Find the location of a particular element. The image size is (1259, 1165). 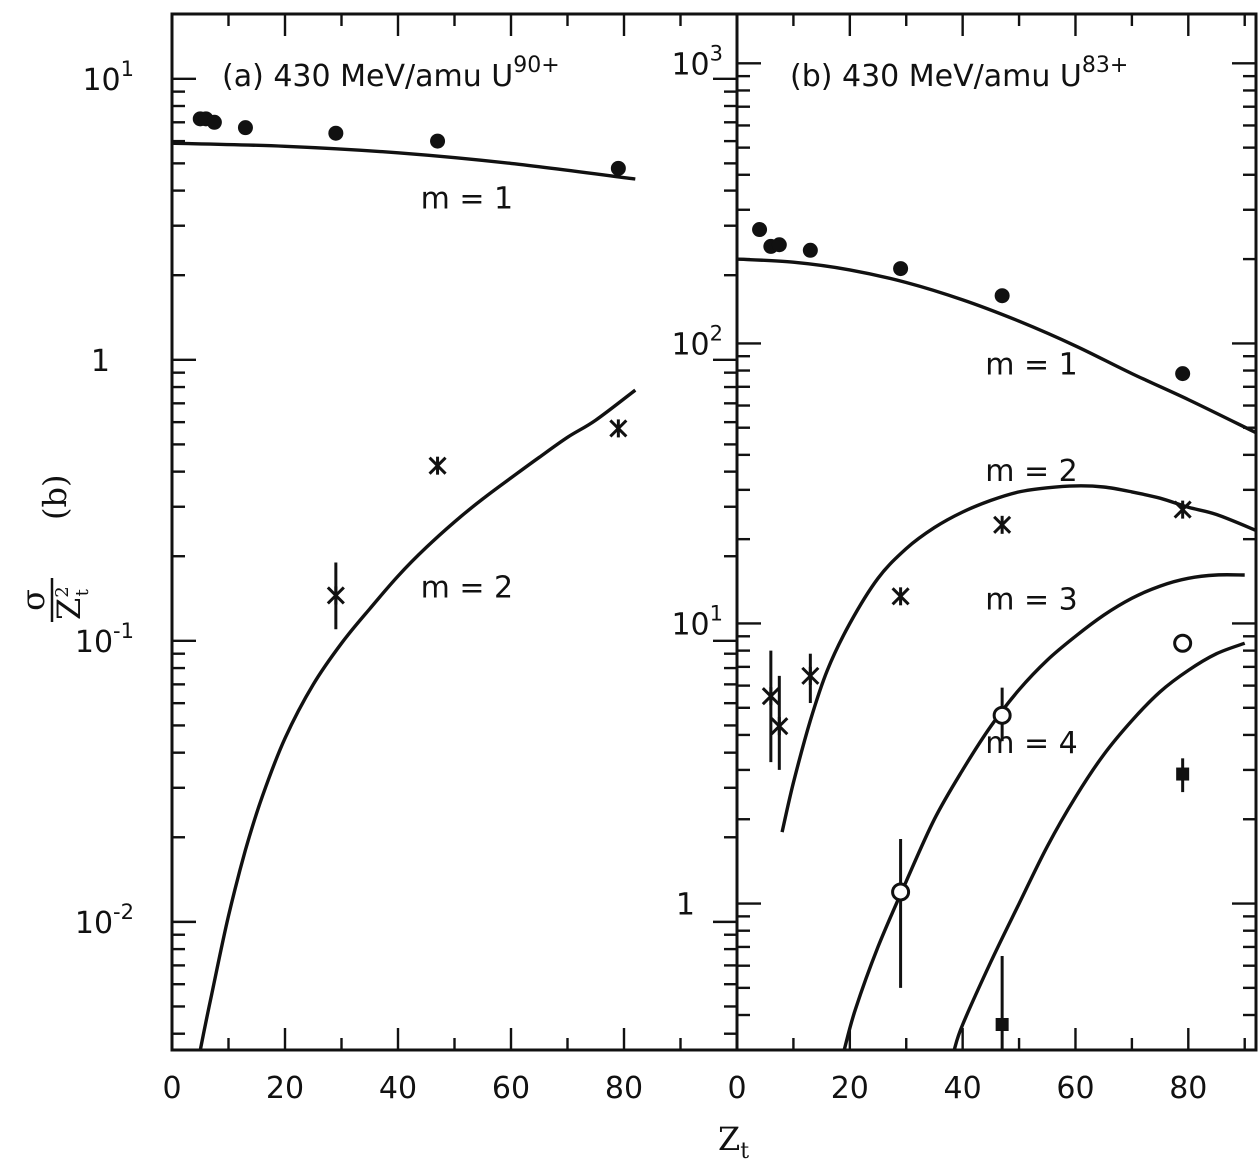

y-axis-denominator-superscript: 2 is located at coordinates (62, 591).